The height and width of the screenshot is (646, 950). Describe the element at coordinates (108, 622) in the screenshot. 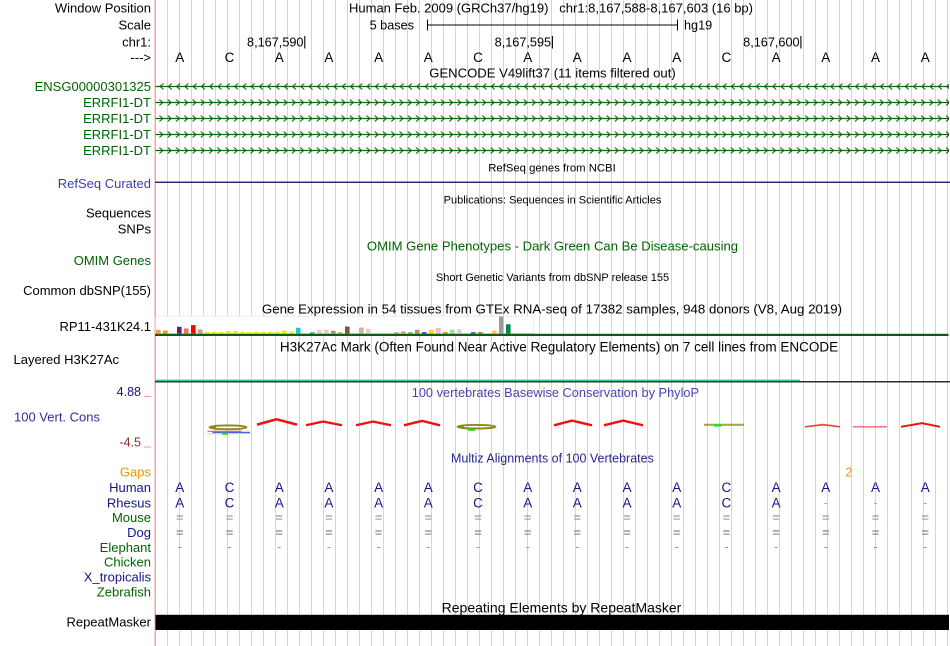

I see `svg-text: RepeatMasker` at that location.